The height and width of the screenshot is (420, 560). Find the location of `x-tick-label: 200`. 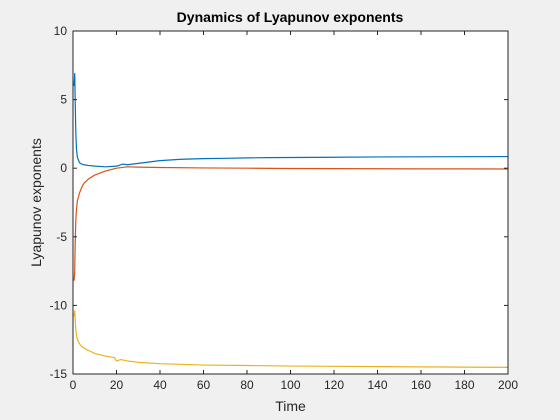

x-tick-label: 200 is located at coordinates (508, 385).